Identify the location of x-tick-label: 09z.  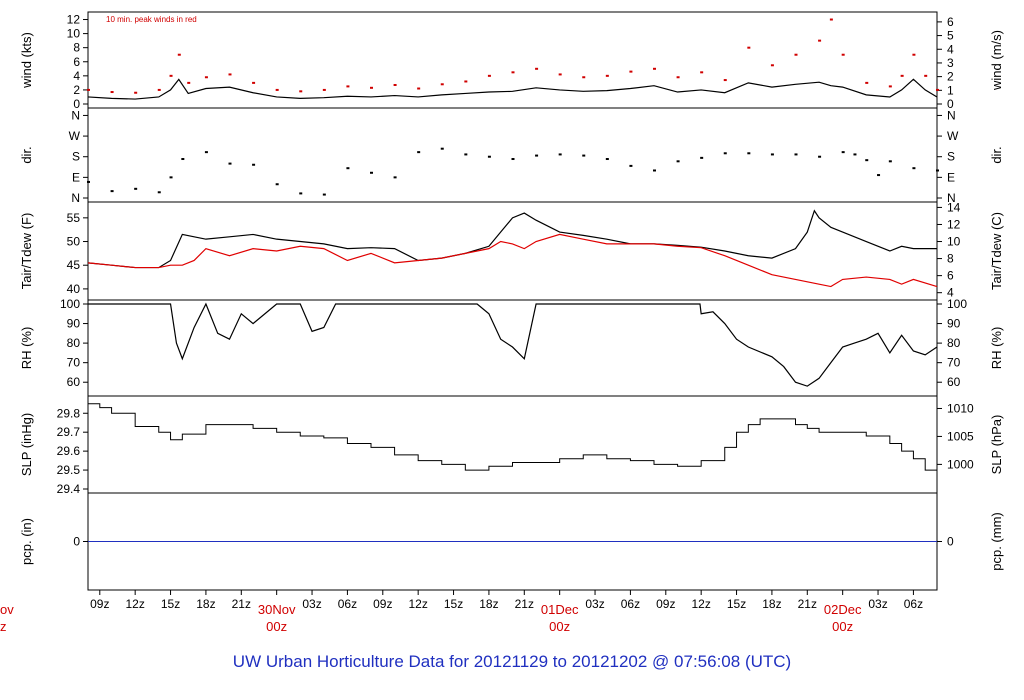
(665, 604).